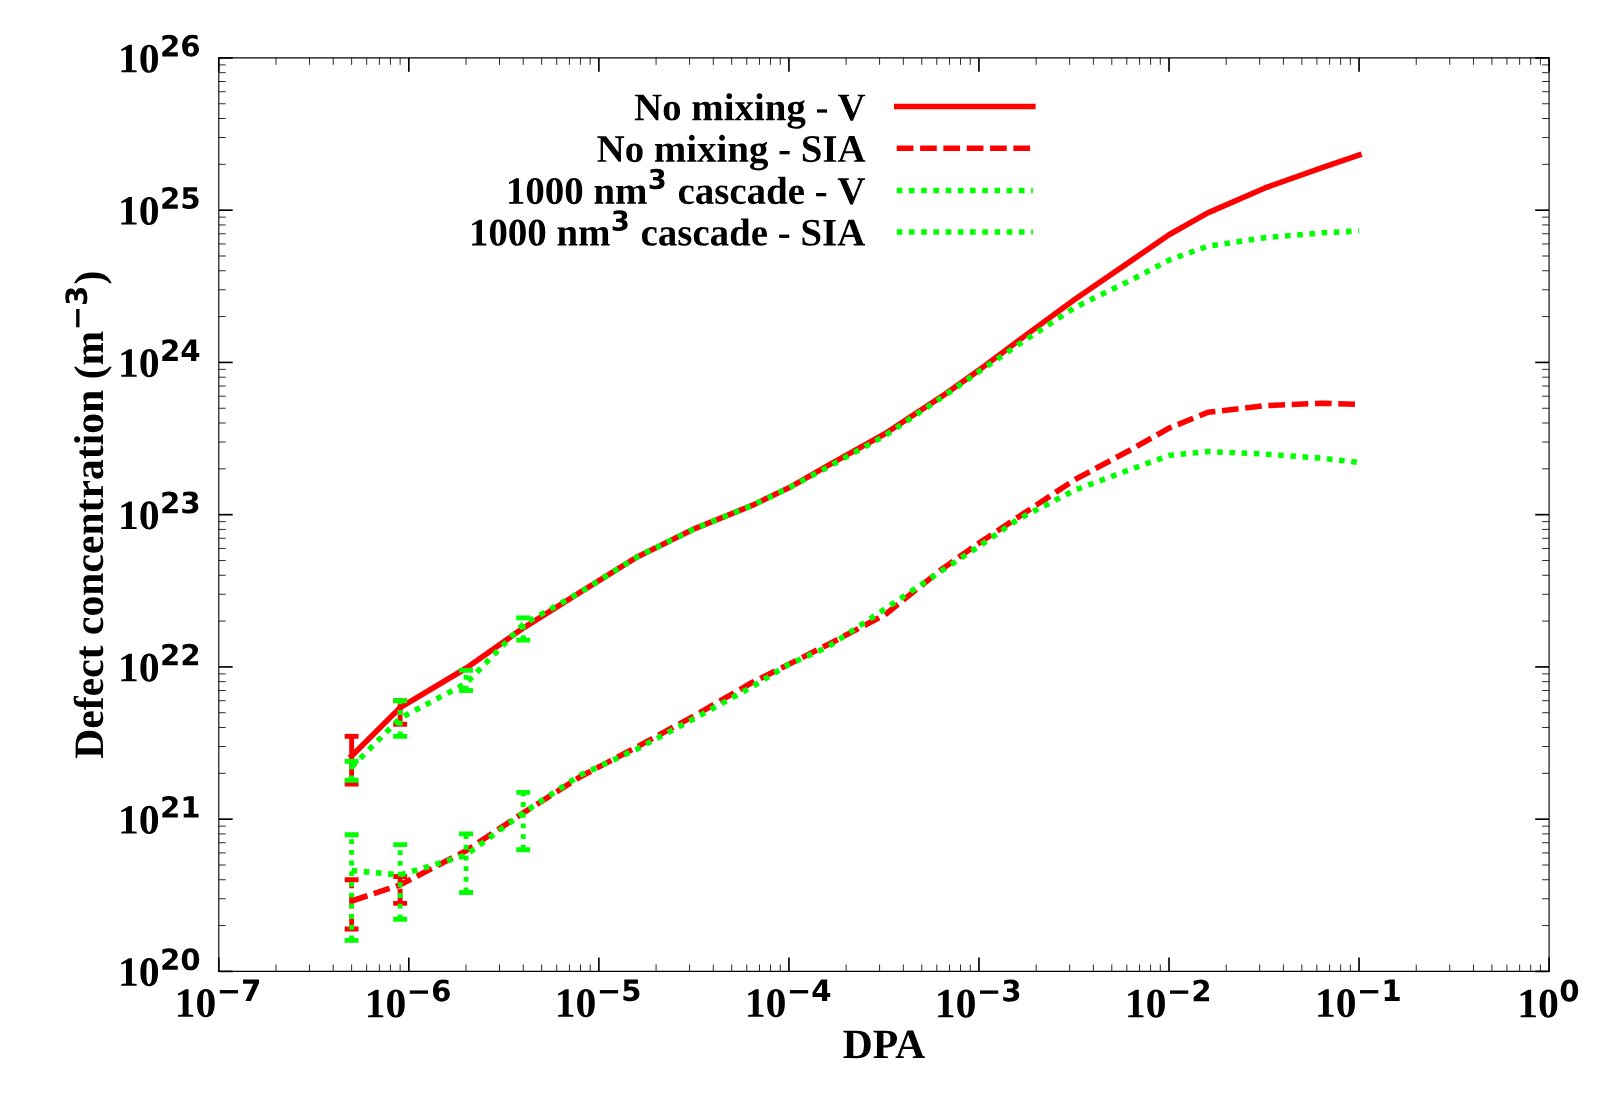 This screenshot has height=1114, width=1597. What do you see at coordinates (88, 515) in the screenshot?
I see `y-axis-title: Defect concentration (m$^{−3}$)` at bounding box center [88, 515].